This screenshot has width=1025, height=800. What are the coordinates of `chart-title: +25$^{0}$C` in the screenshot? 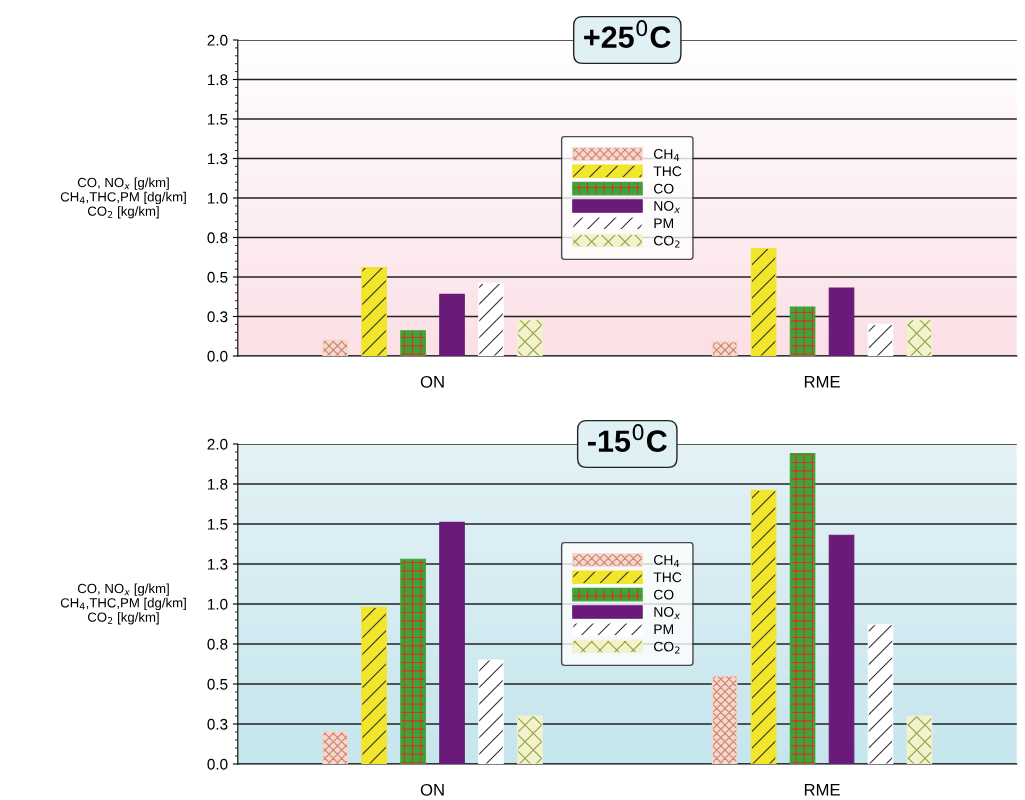 It's located at (627, 34).